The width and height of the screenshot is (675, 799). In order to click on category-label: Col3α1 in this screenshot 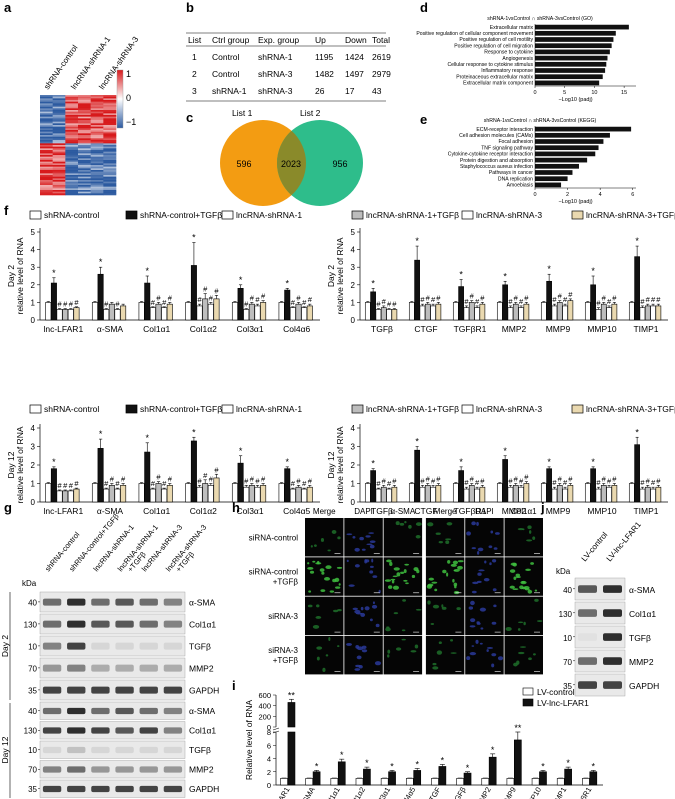, I will do `click(249, 329)`.